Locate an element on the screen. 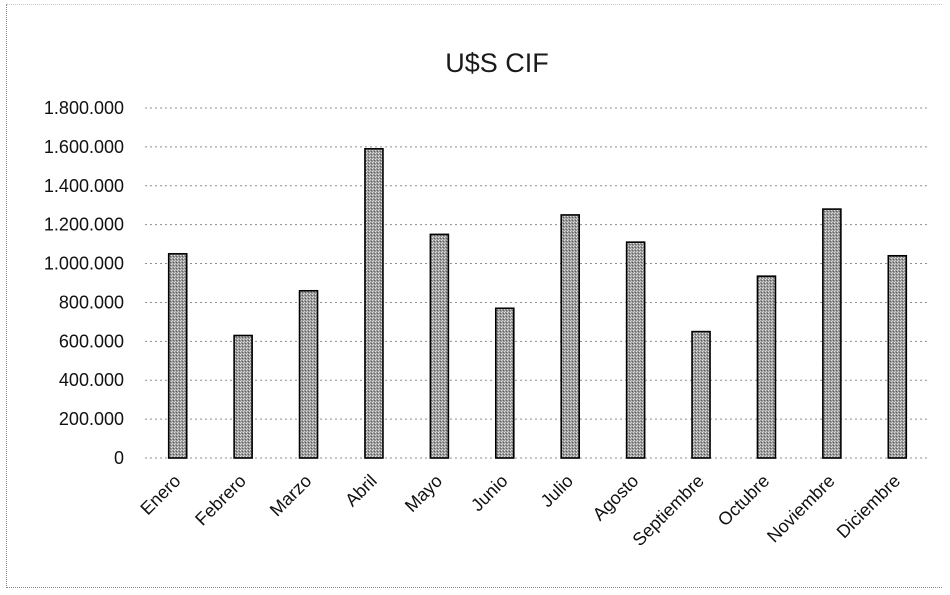  y-tick-label: 1.800.000 is located at coordinates (84, 108).